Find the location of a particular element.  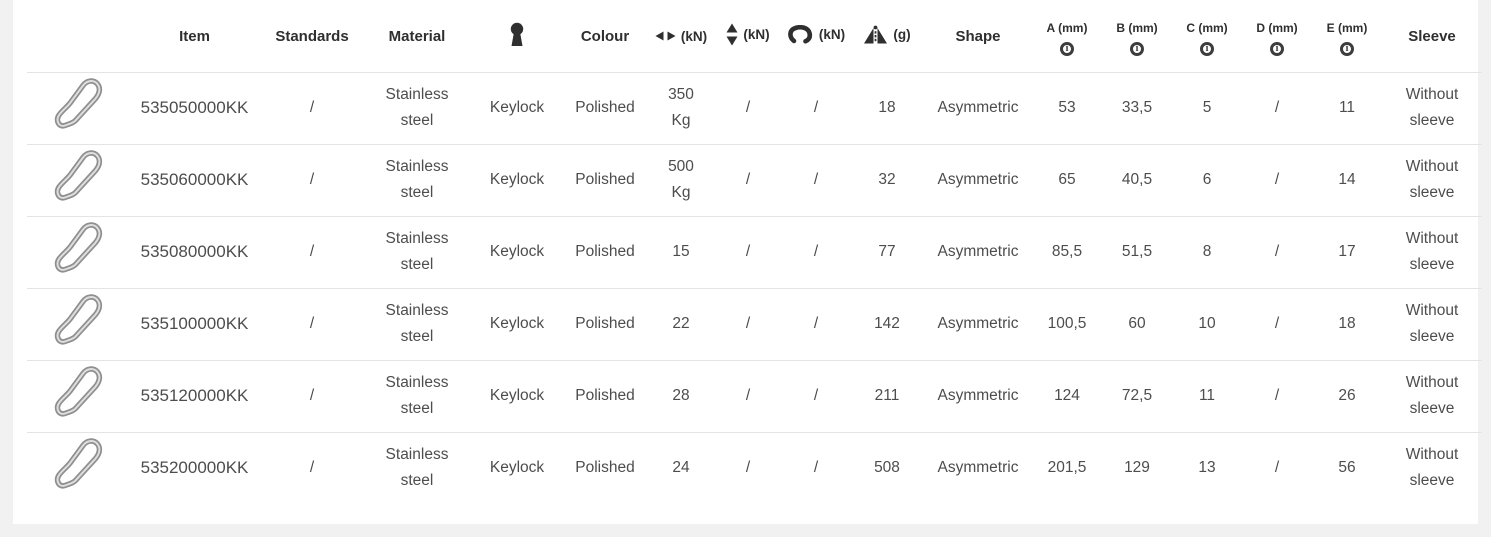

cell-dim_e: 26 is located at coordinates (1347, 396).